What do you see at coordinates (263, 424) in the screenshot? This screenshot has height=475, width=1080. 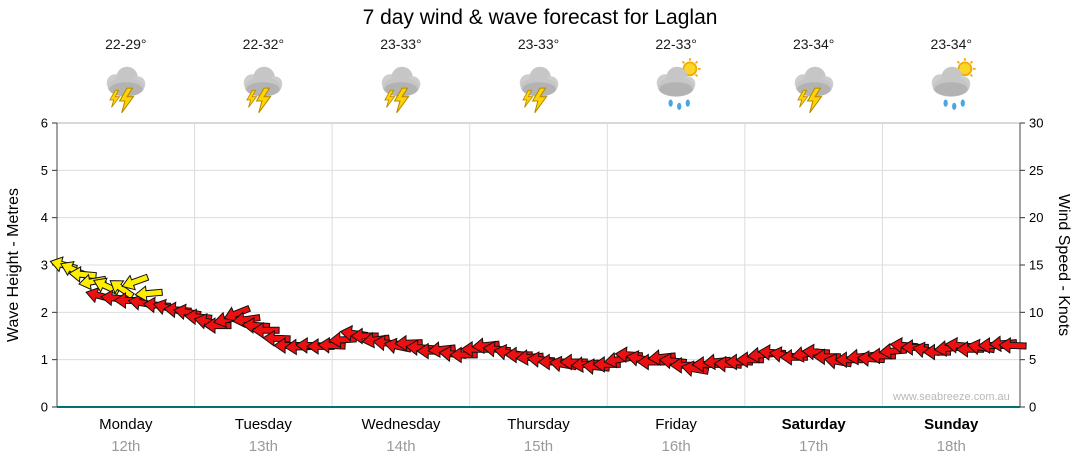 I see `day-name: Tuesday` at bounding box center [263, 424].